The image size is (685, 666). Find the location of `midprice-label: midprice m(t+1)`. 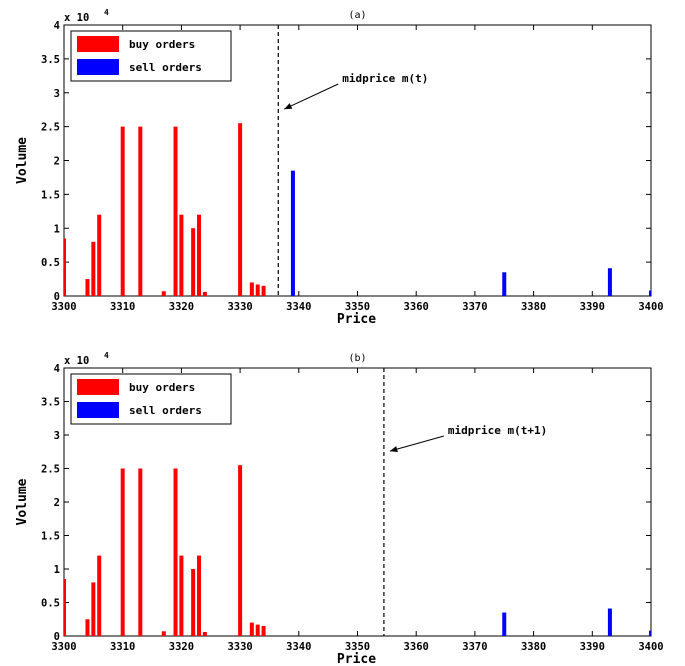

midprice-label: midprice m(t+1) is located at coordinates (497, 430).